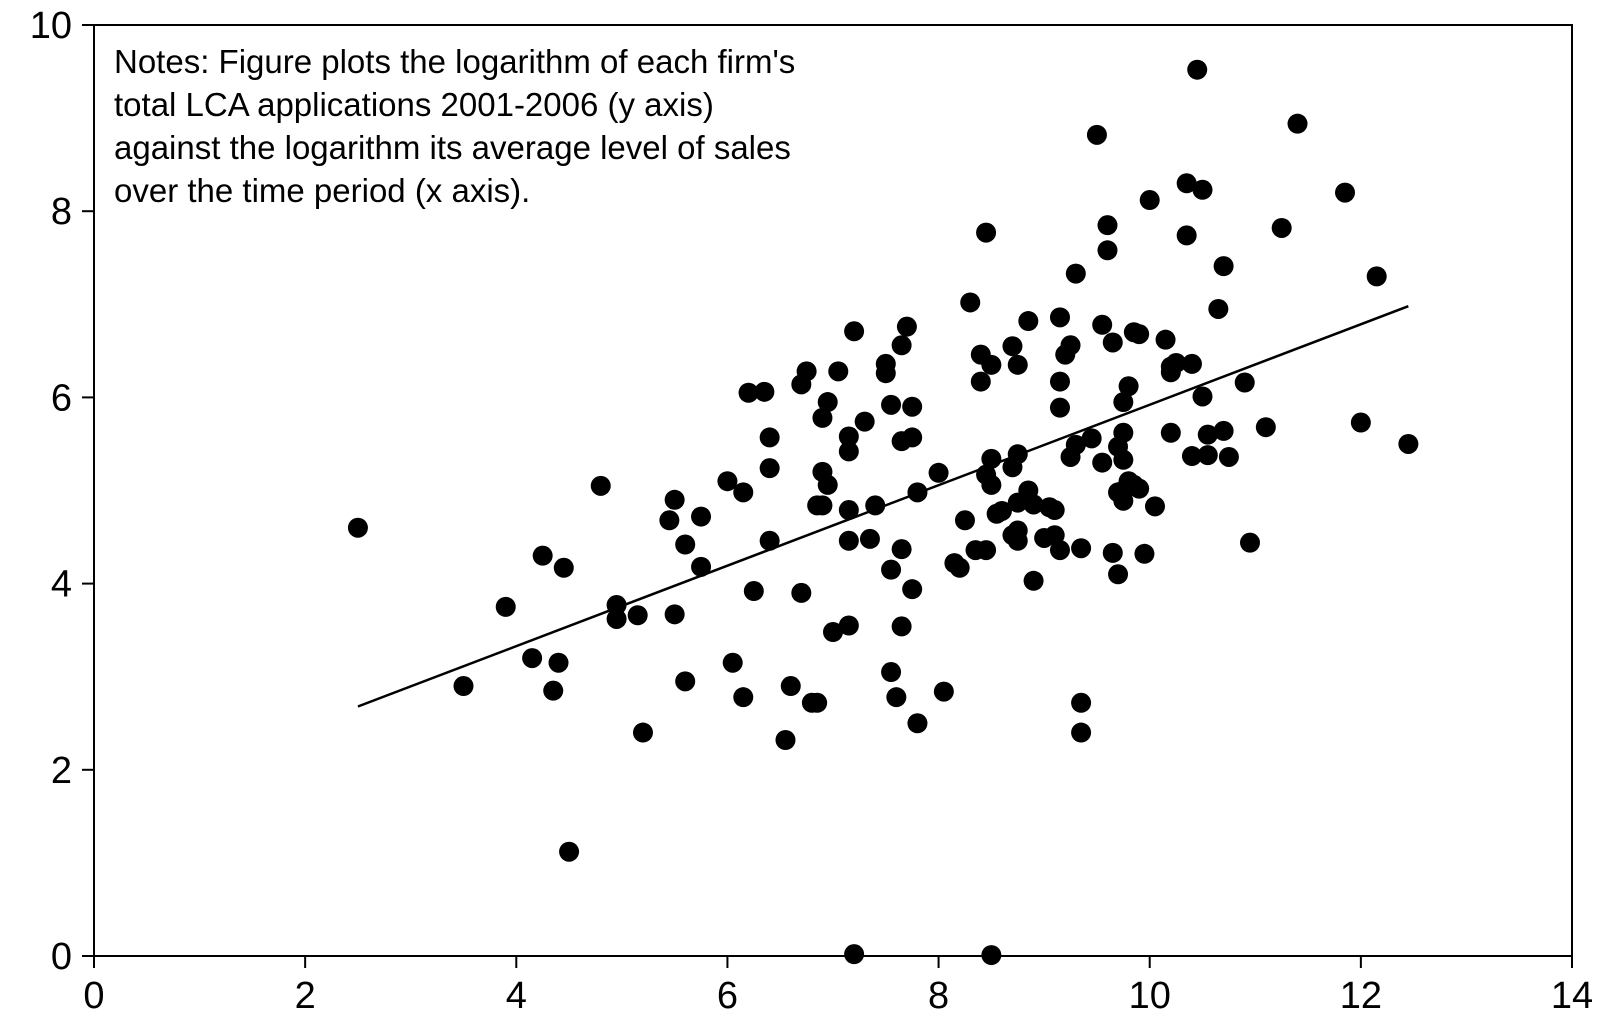  Describe the element at coordinates (1572, 996) in the screenshot. I see `x-tick-label: 14` at that location.